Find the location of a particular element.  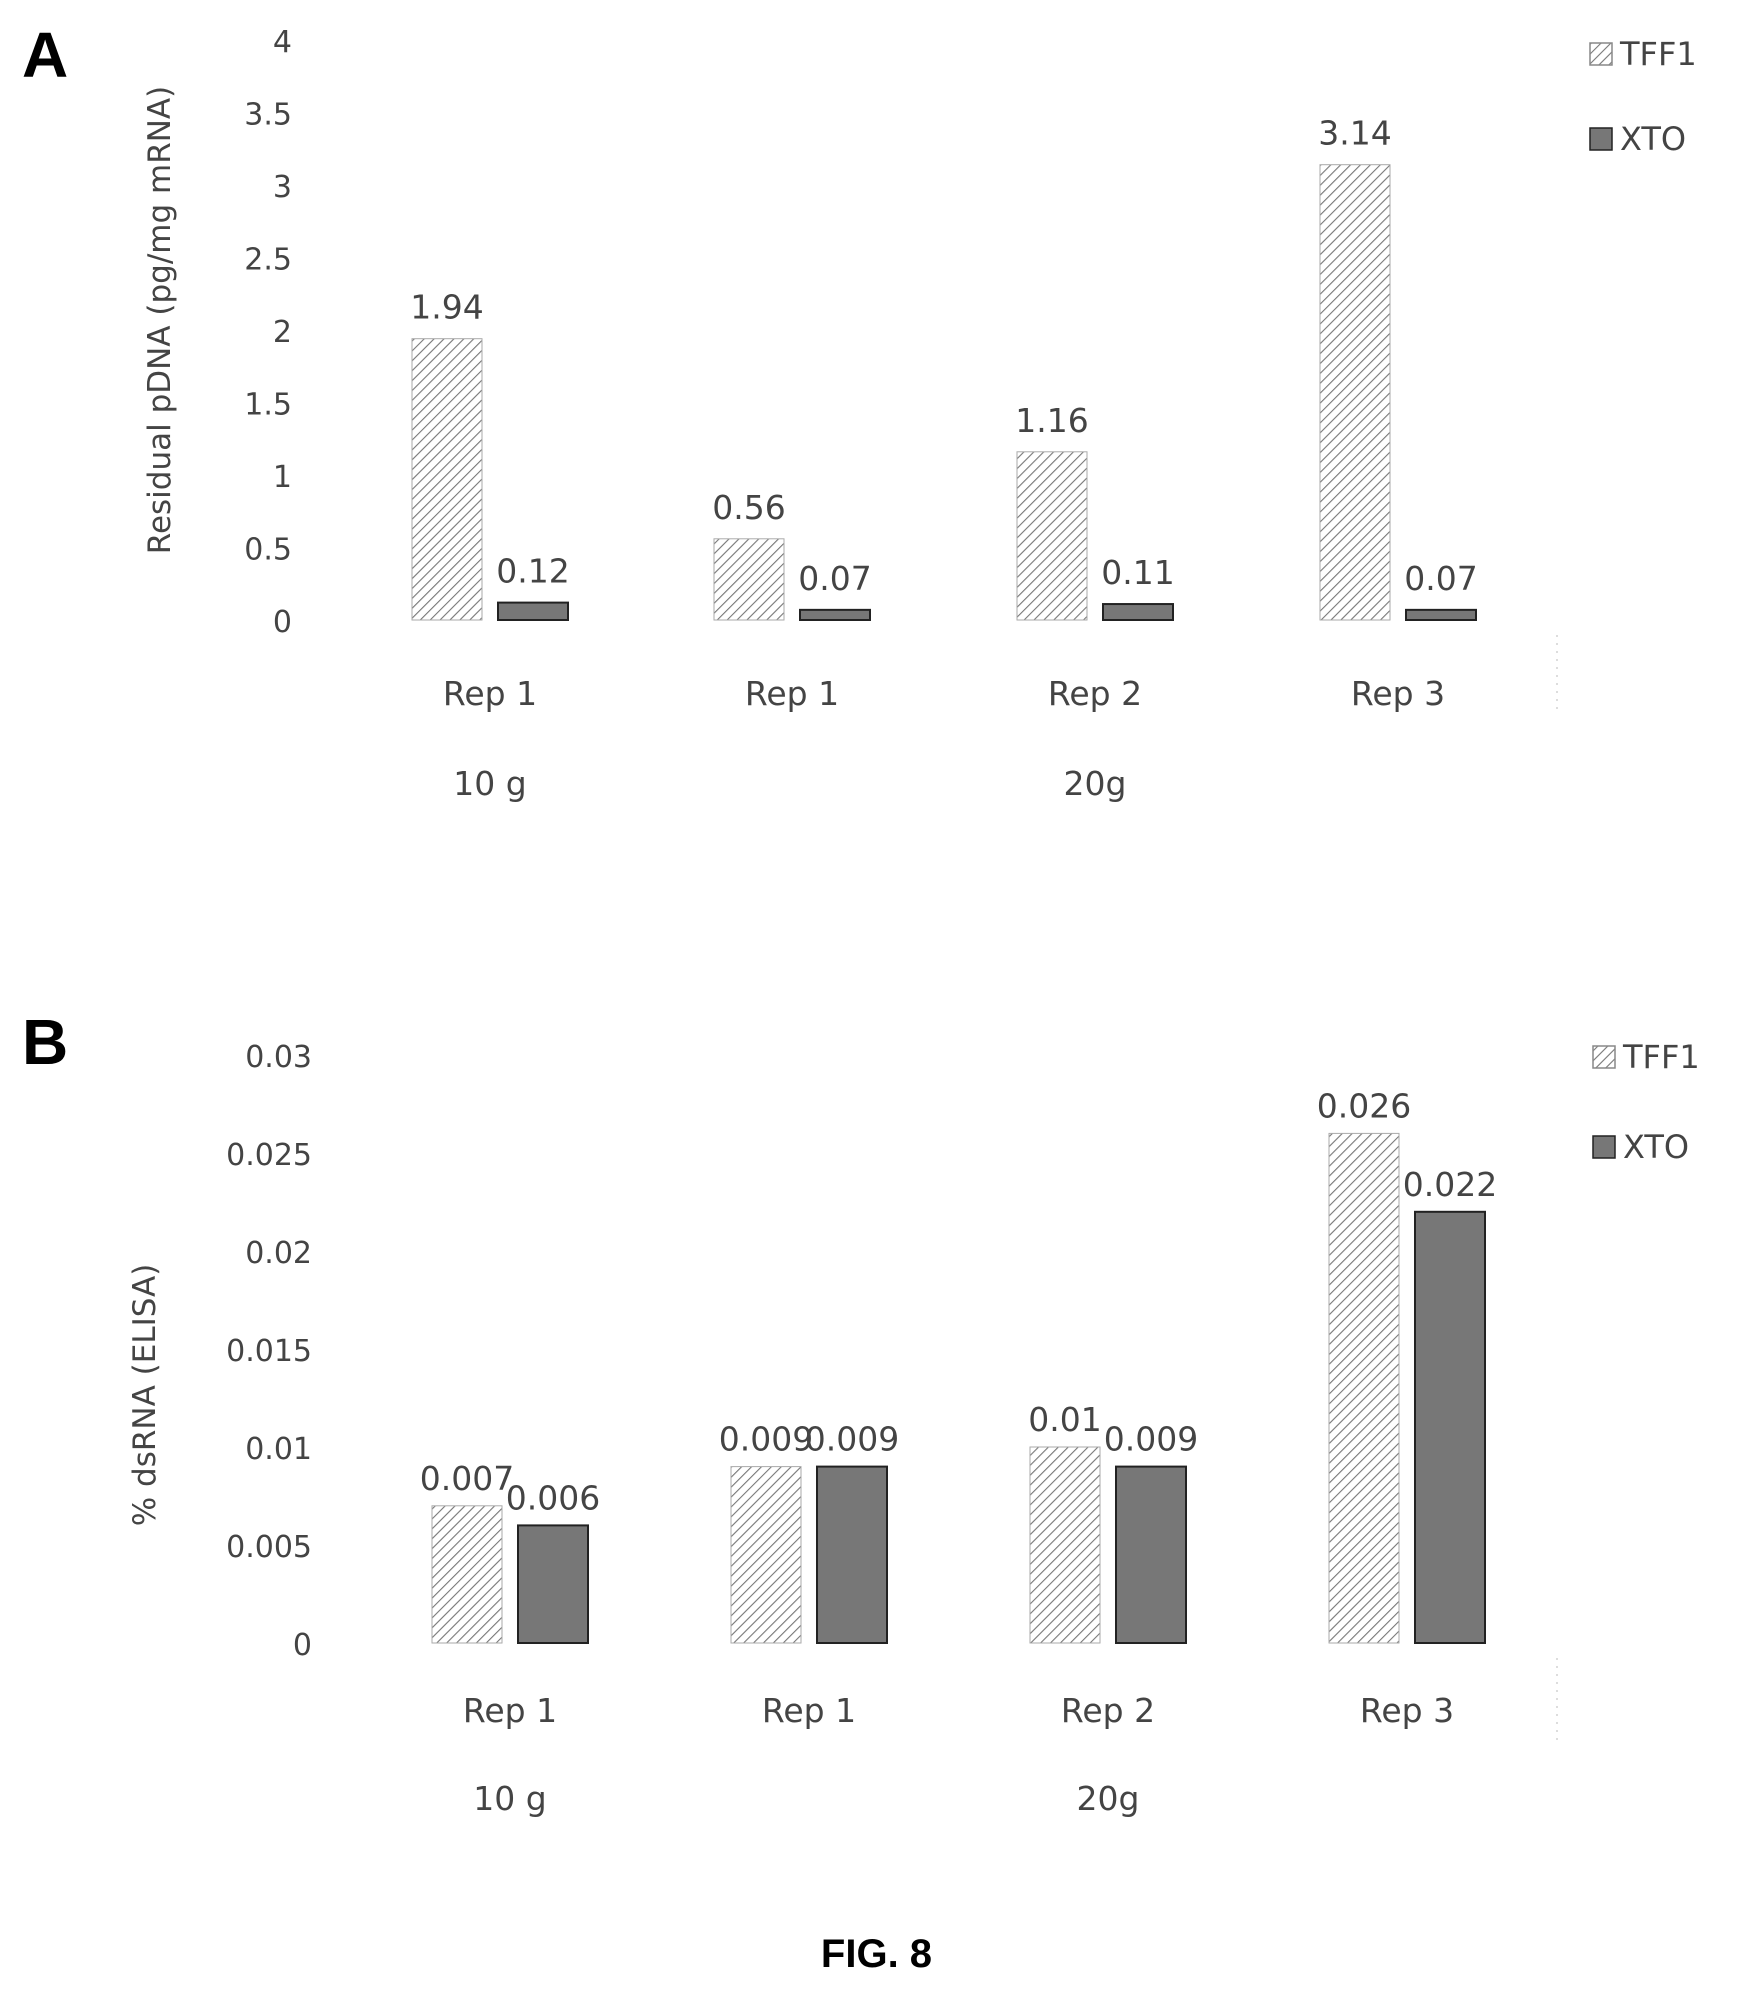

data-label: 1.94 is located at coordinates (446, 307).